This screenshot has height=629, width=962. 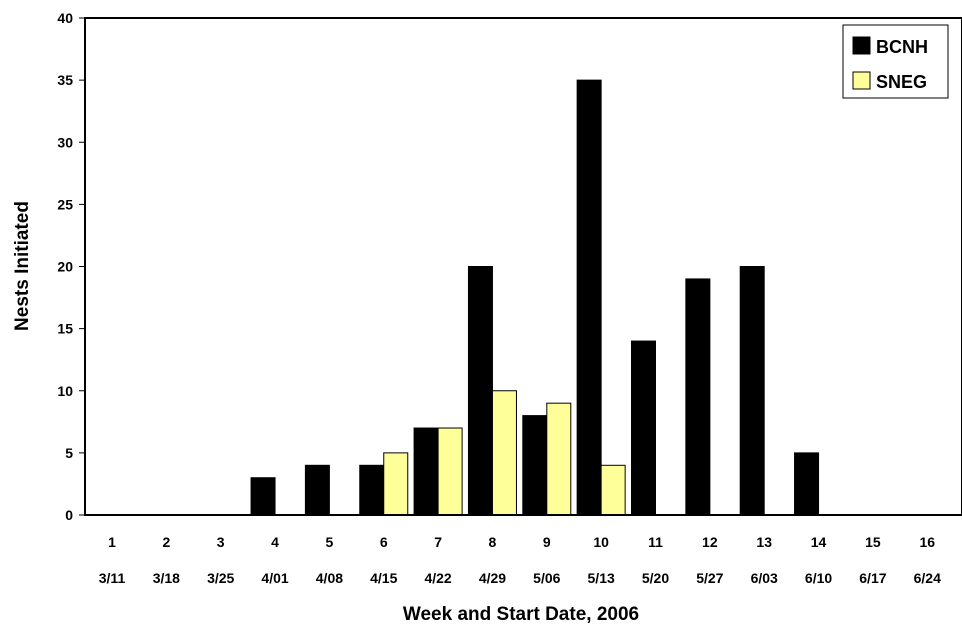 I want to click on x-tick-date-label: 5/13, so click(x=601, y=578).